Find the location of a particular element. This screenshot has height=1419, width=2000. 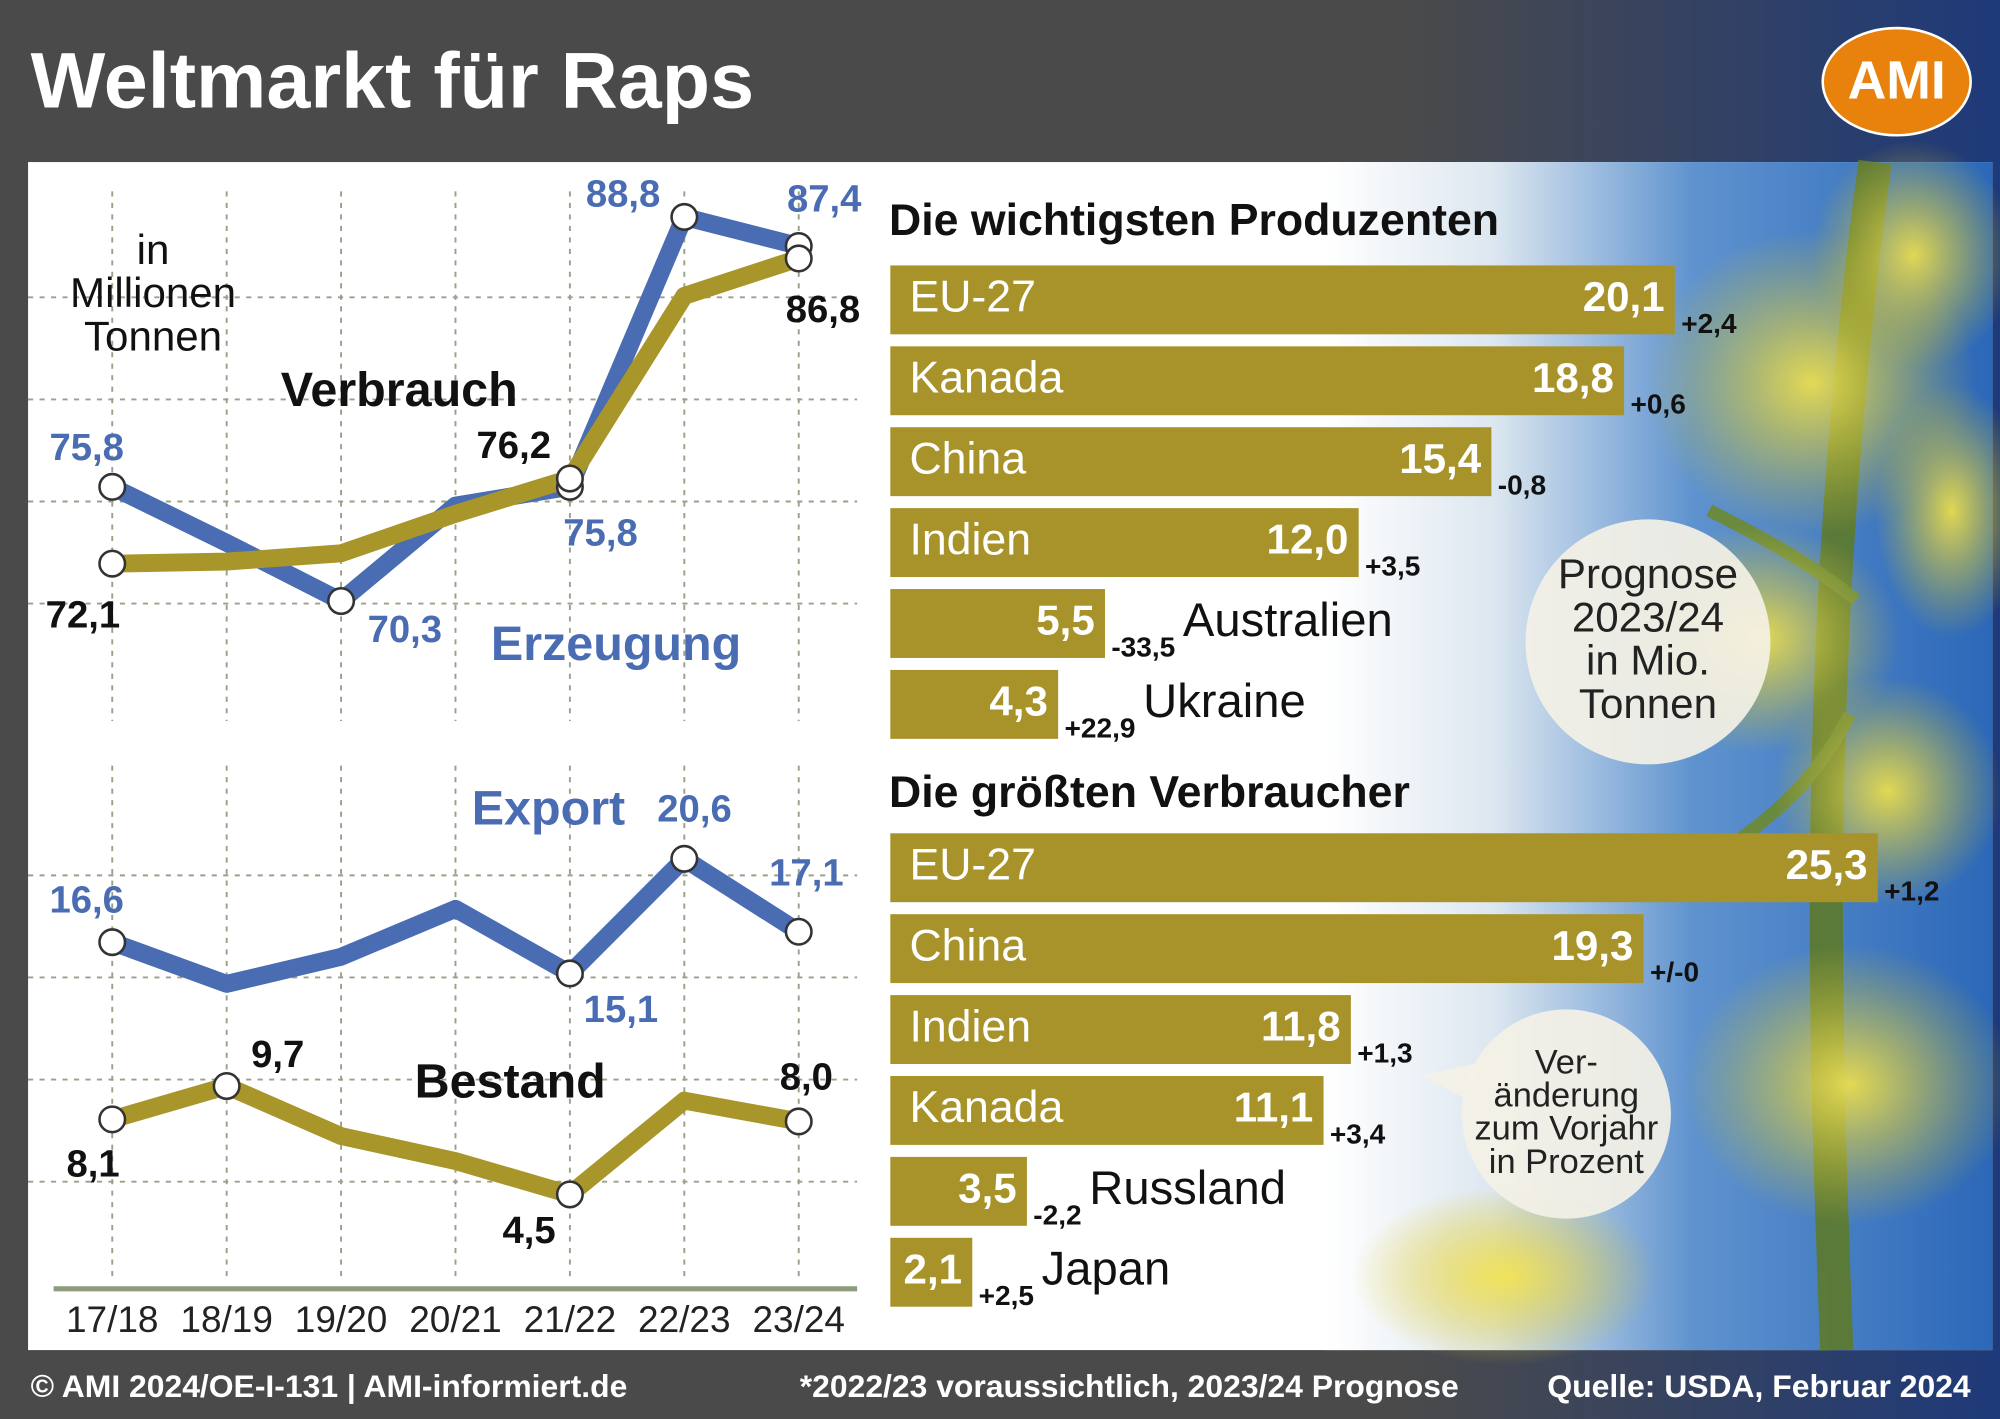

series-name: Export is located at coordinates (548, 808).